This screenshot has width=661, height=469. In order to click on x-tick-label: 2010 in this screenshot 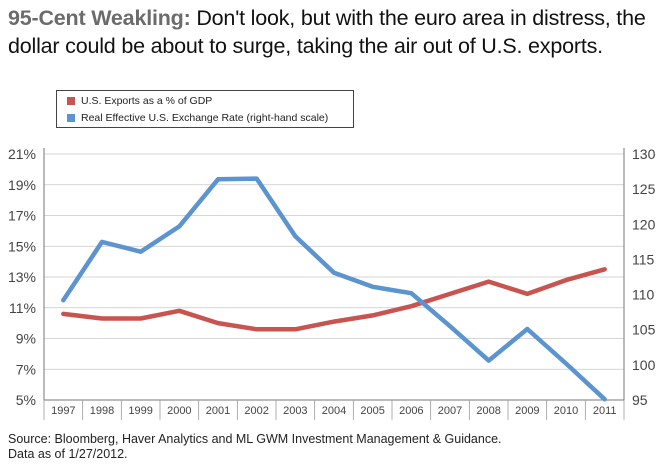, I will do `click(566, 411)`.